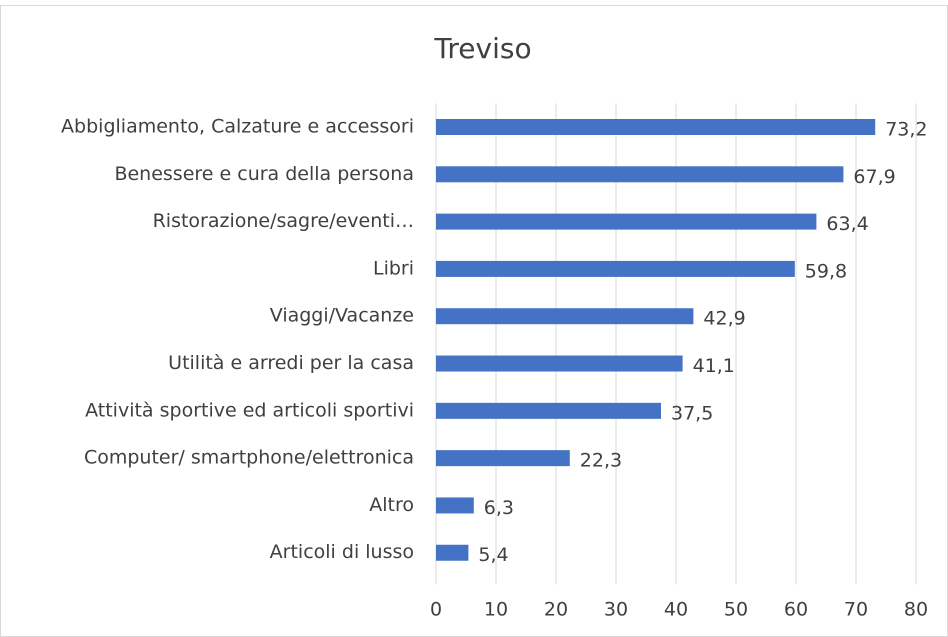 This screenshot has width=948, height=637. I want to click on data-label: 67,9, so click(874, 177).